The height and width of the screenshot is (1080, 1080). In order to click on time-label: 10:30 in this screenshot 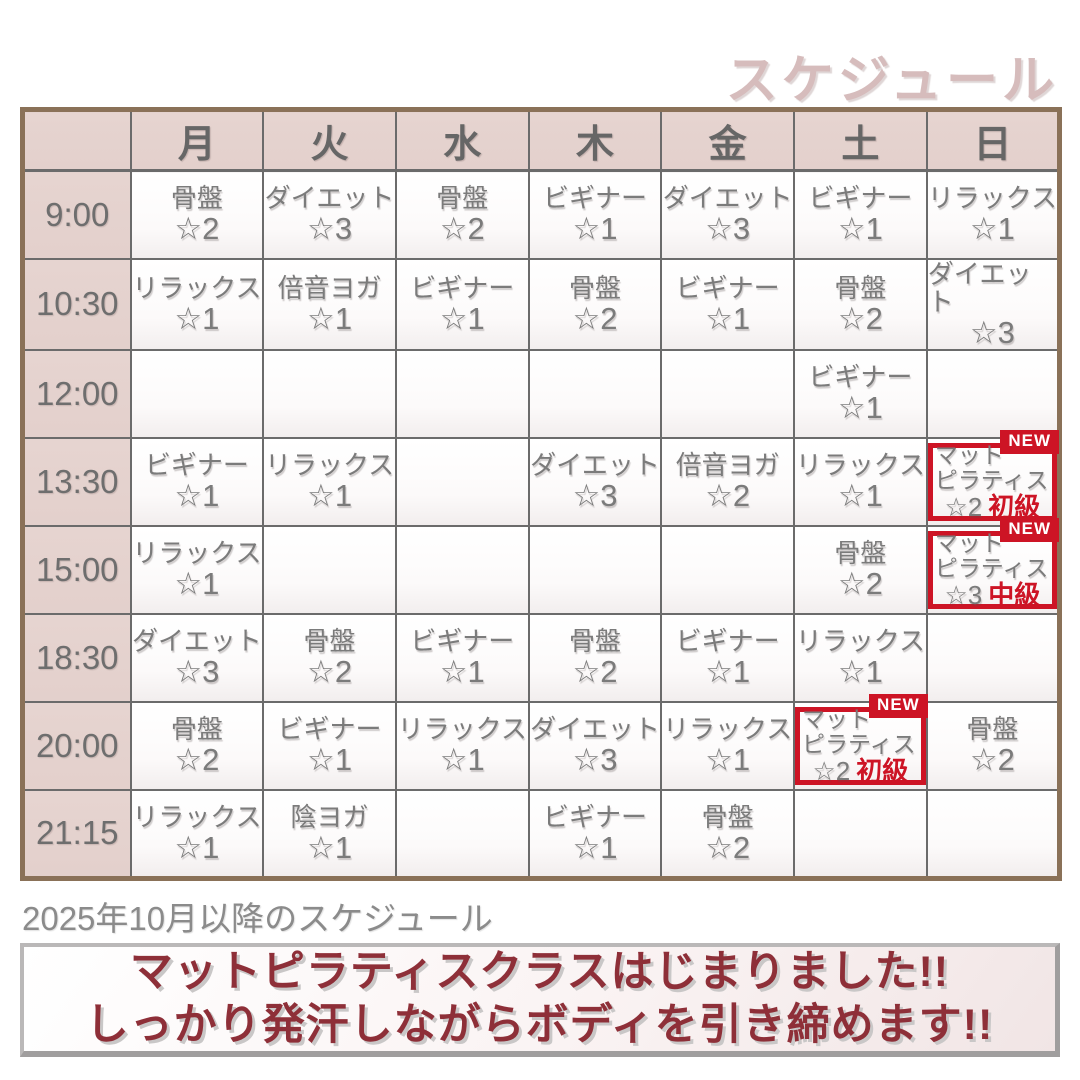, I will do `click(76, 304)`.